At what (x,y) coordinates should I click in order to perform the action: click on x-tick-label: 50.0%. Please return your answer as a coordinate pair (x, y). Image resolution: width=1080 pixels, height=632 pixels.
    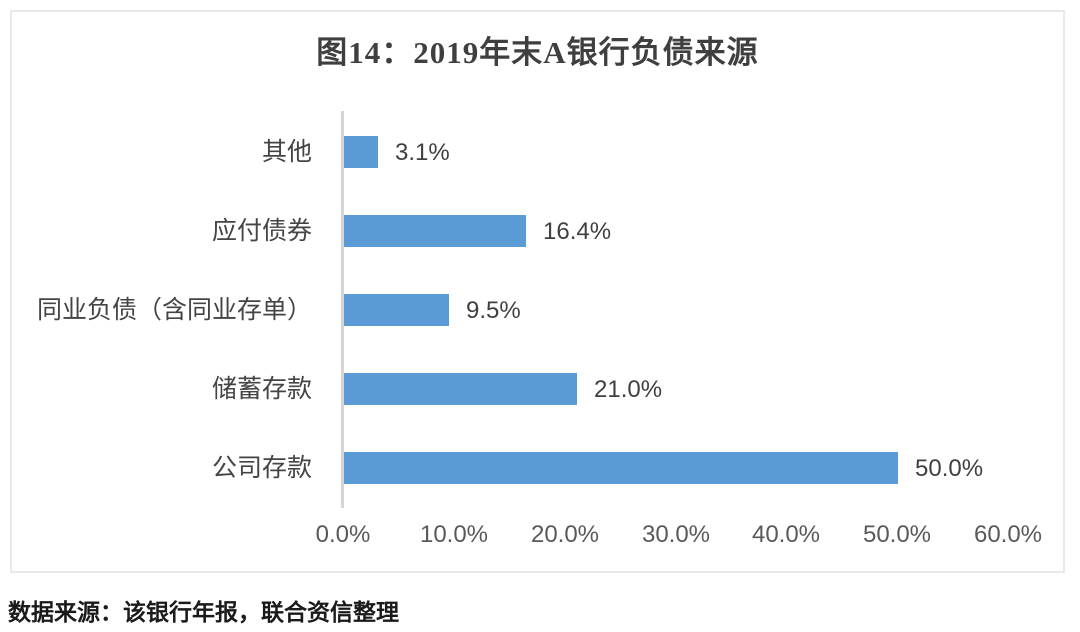
    Looking at the image, I should click on (897, 534).